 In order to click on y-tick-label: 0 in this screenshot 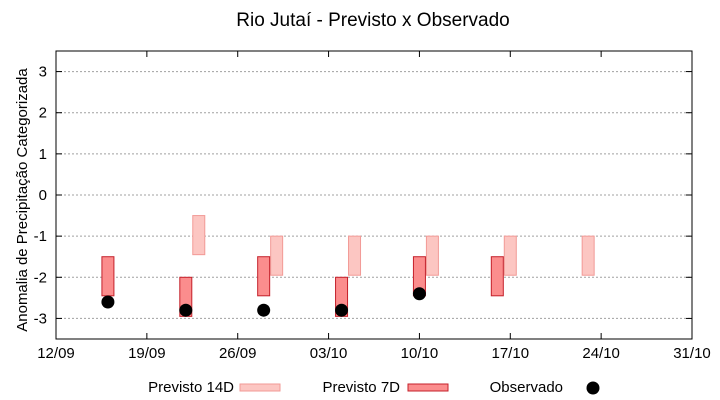, I will do `click(43, 195)`.